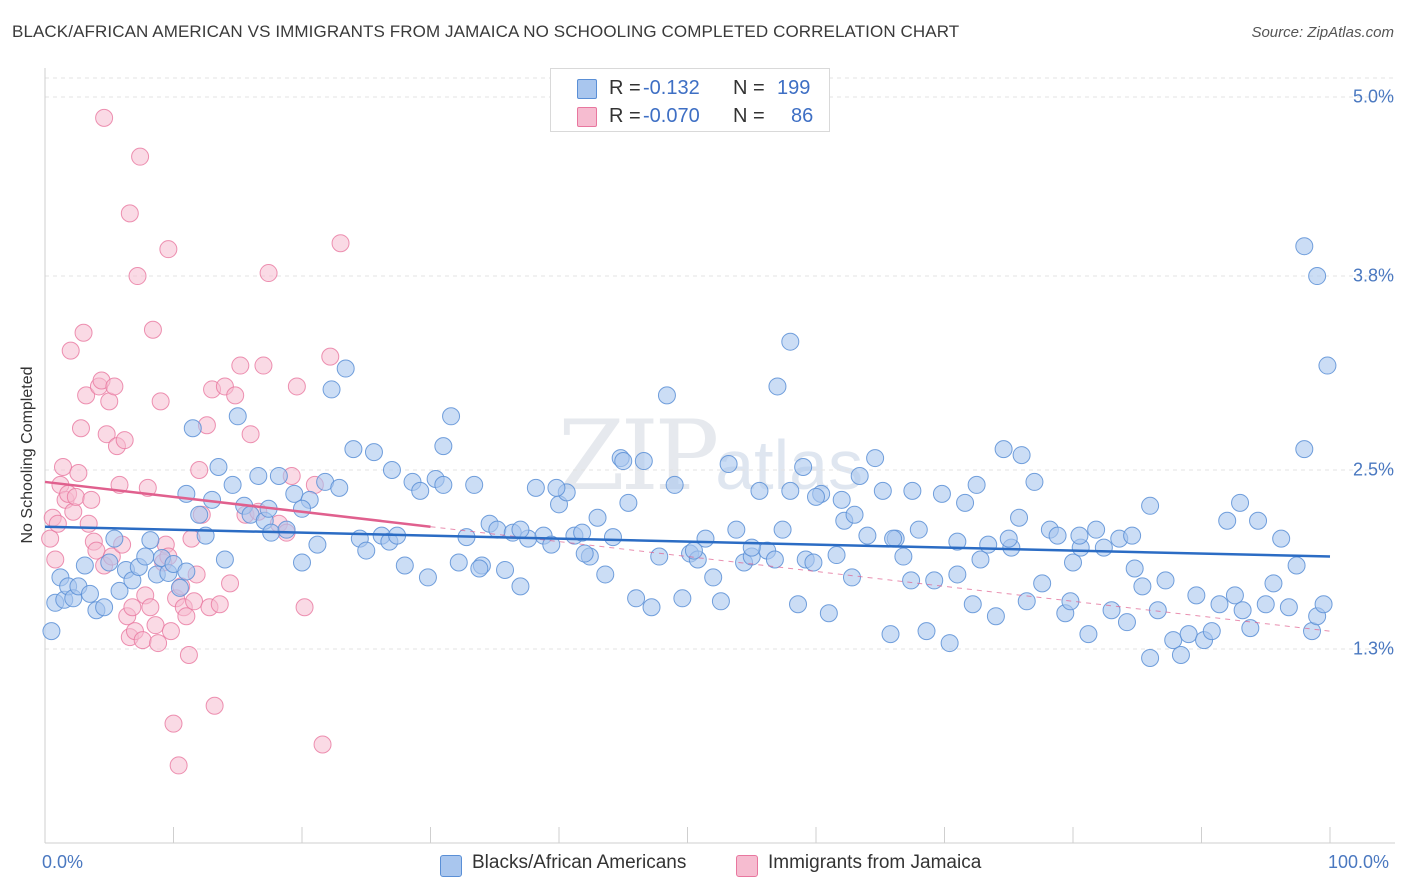  What do you see at coordinates (1373, 275) in the screenshot?
I see `y-tick-label-2: 3.8%` at bounding box center [1373, 275].